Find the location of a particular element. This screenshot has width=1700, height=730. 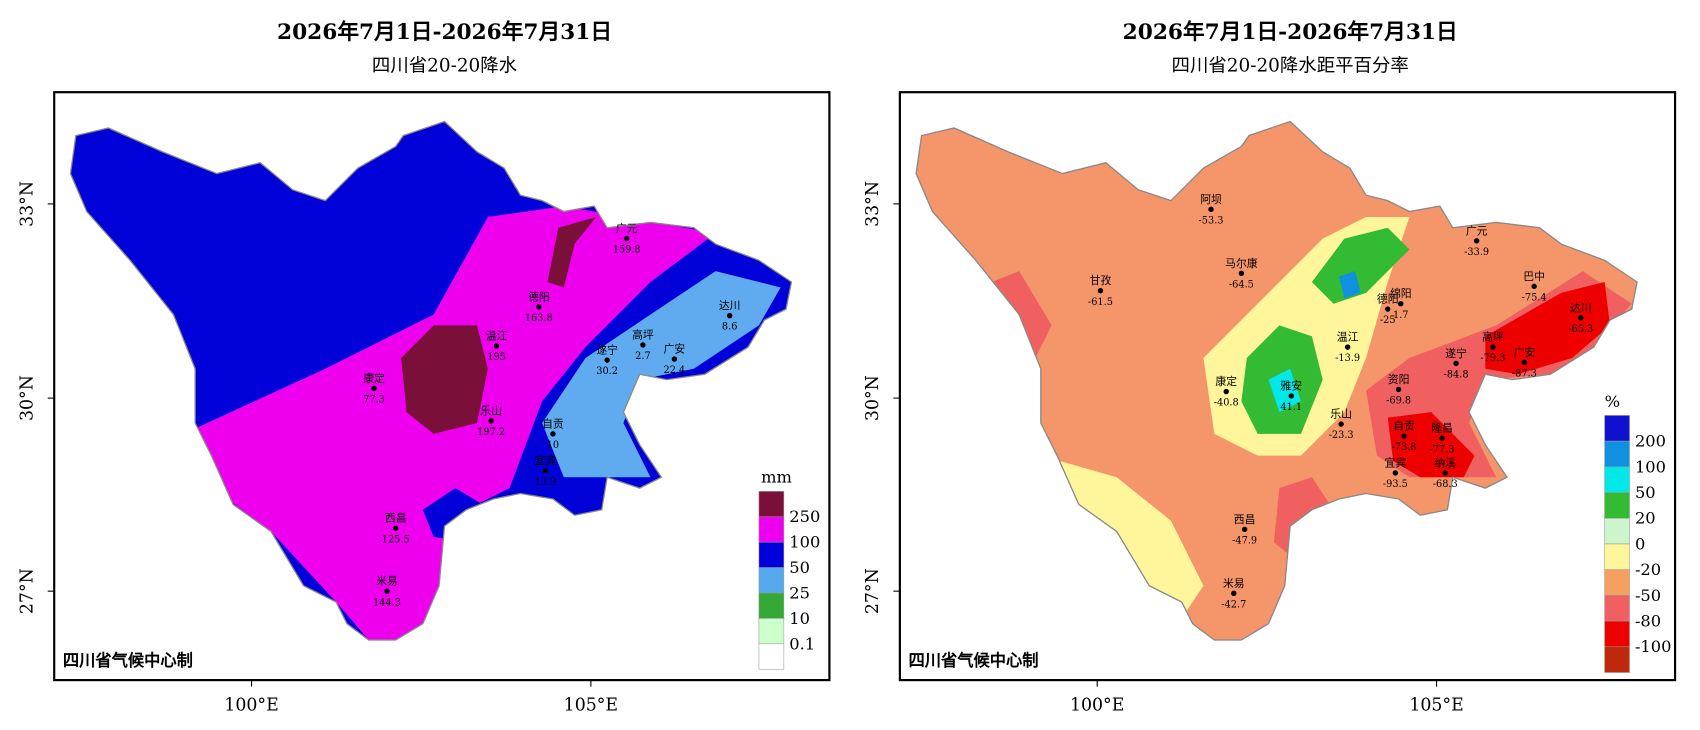

station-value: 10 is located at coordinates (553, 445).